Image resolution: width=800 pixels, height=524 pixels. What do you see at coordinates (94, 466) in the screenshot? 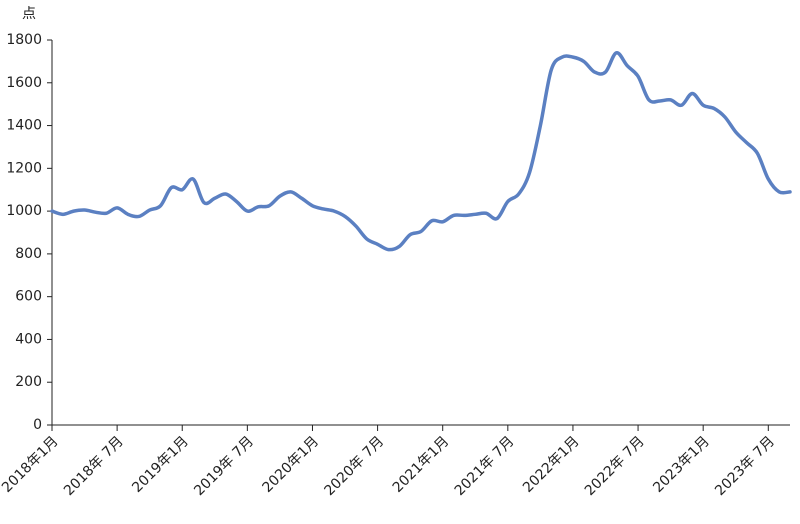
I see `x-tick-label: 2018年 7月` at bounding box center [94, 466].